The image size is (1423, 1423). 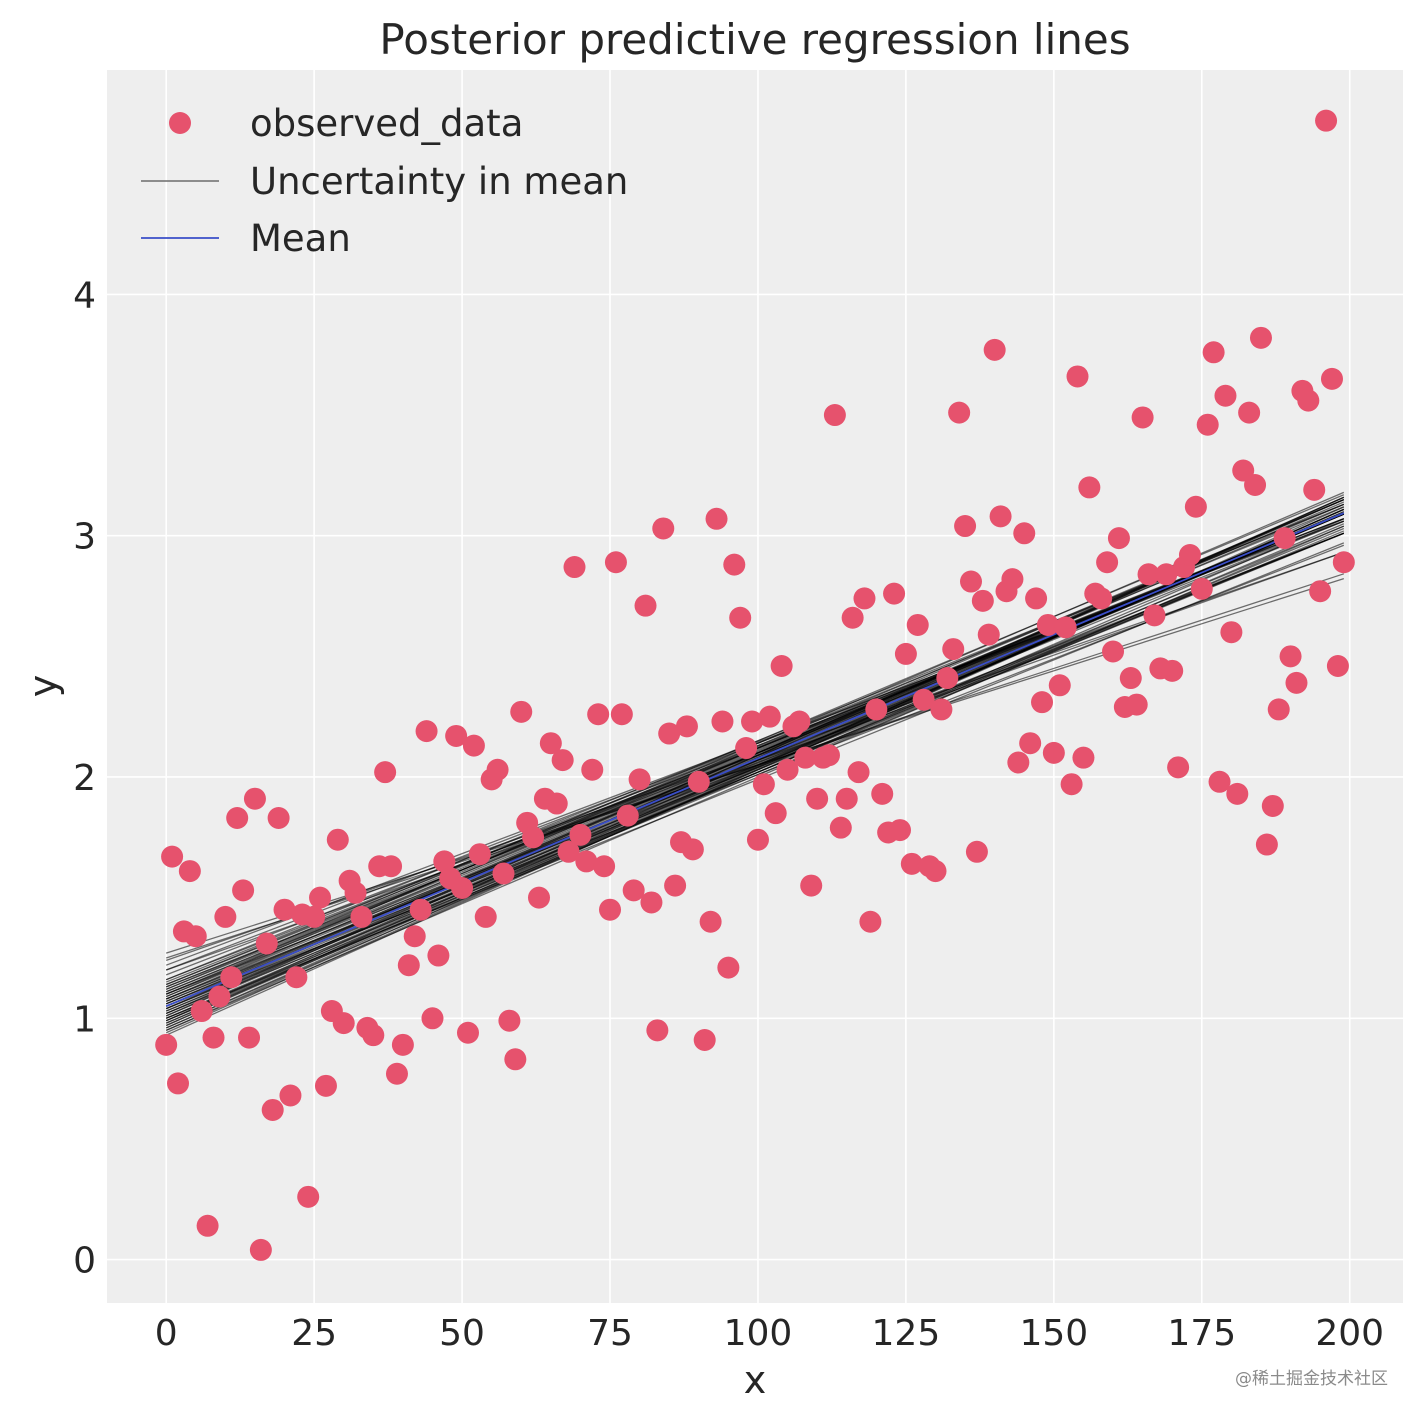 I want to click on y-tick-label: 0, so click(x=84, y=1261).